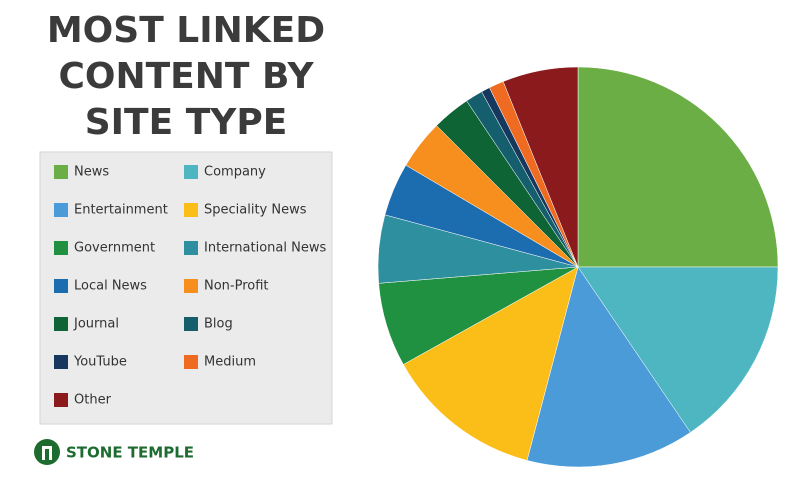  Describe the element at coordinates (93, 400) in the screenshot. I see `legend-label: Other` at that location.